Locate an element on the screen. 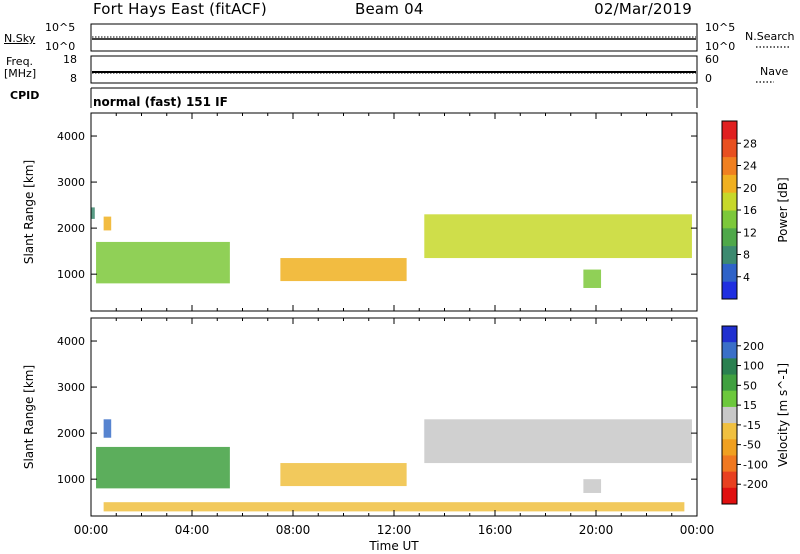 The image size is (800, 554). noise-left-label: N.Sky is located at coordinates (20, 38).